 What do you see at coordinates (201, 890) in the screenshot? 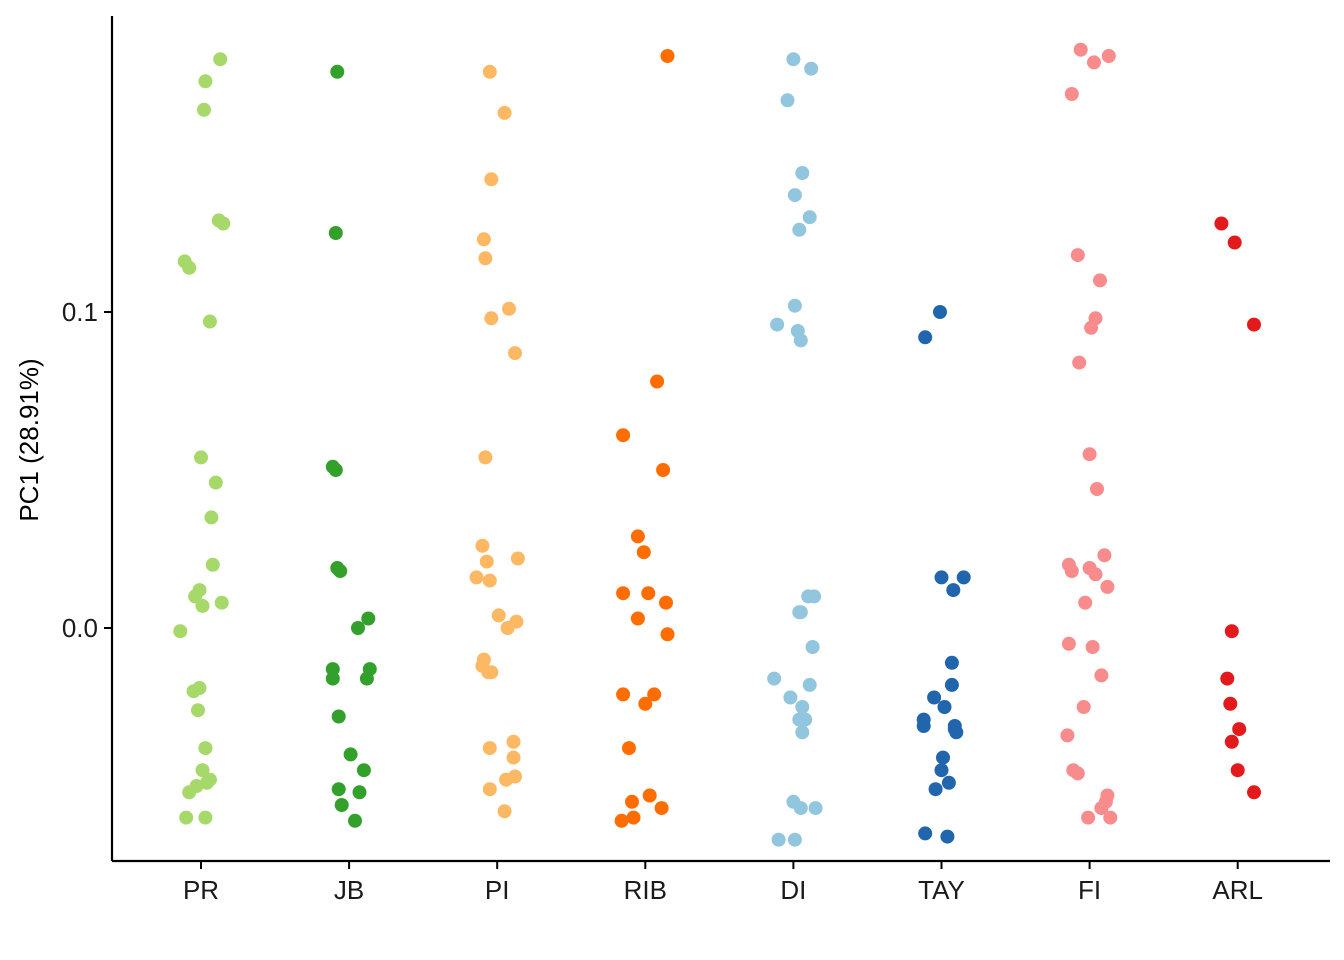
I see `x-tick-label-pr: PR` at bounding box center [201, 890].